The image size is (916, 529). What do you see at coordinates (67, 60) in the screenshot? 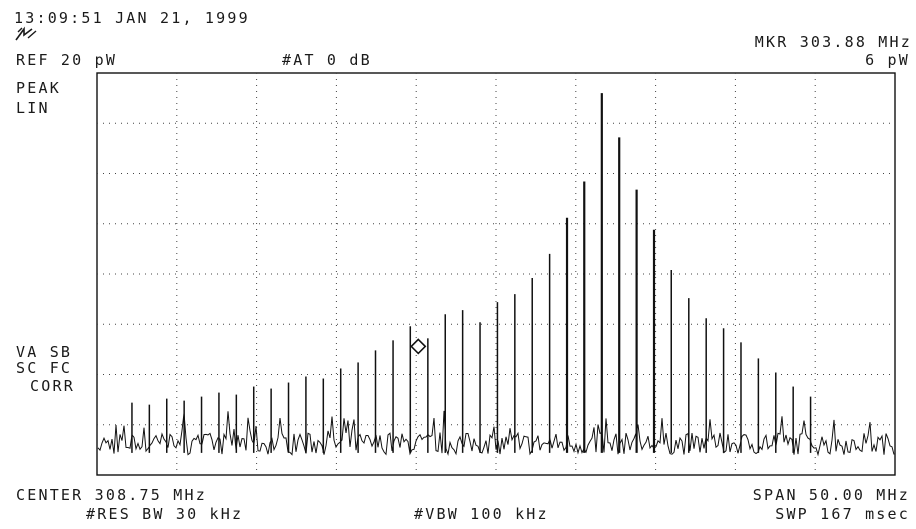
I see `reference-level: REF 20 pW` at bounding box center [67, 60].